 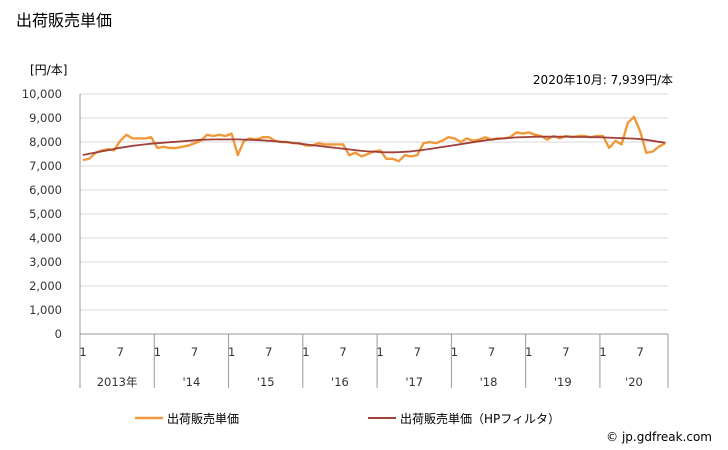 I want to click on legend-label-series-2: 出荷販売単価（HPフィルタ）, so click(x=480, y=418).